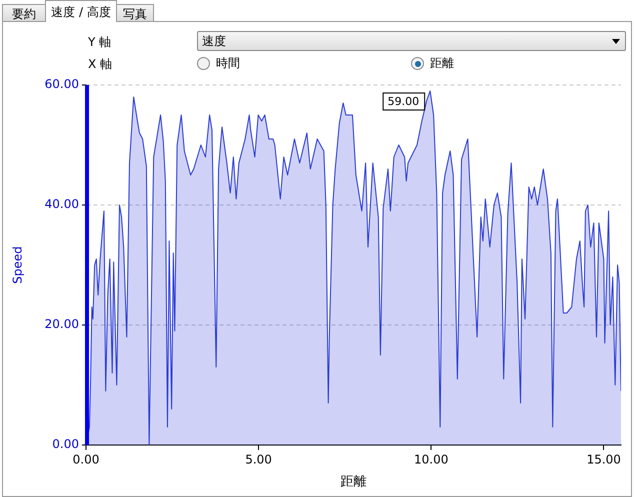 This screenshot has height=497, width=634. What do you see at coordinates (135, 13) in the screenshot?
I see `text: 写真` at bounding box center [135, 13].